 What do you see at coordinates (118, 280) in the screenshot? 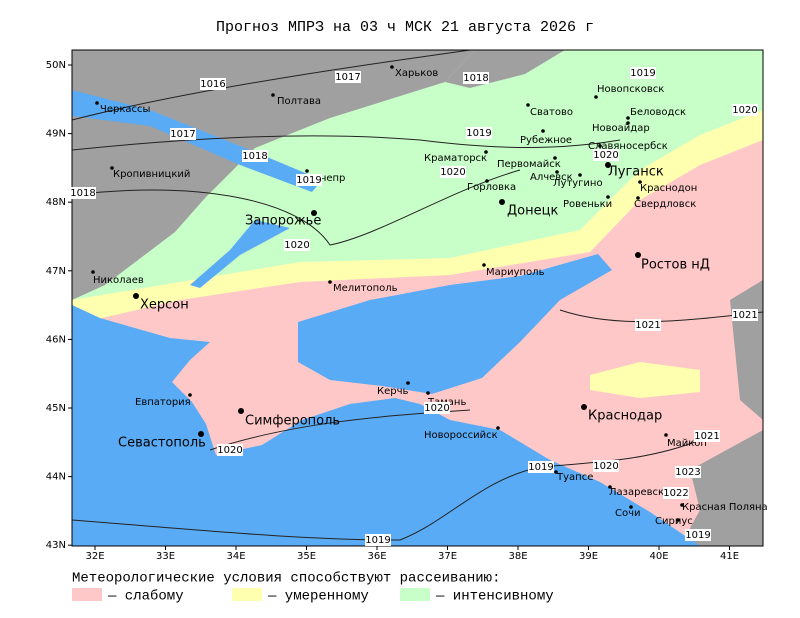
I see `city-label: Николаев` at bounding box center [118, 280].